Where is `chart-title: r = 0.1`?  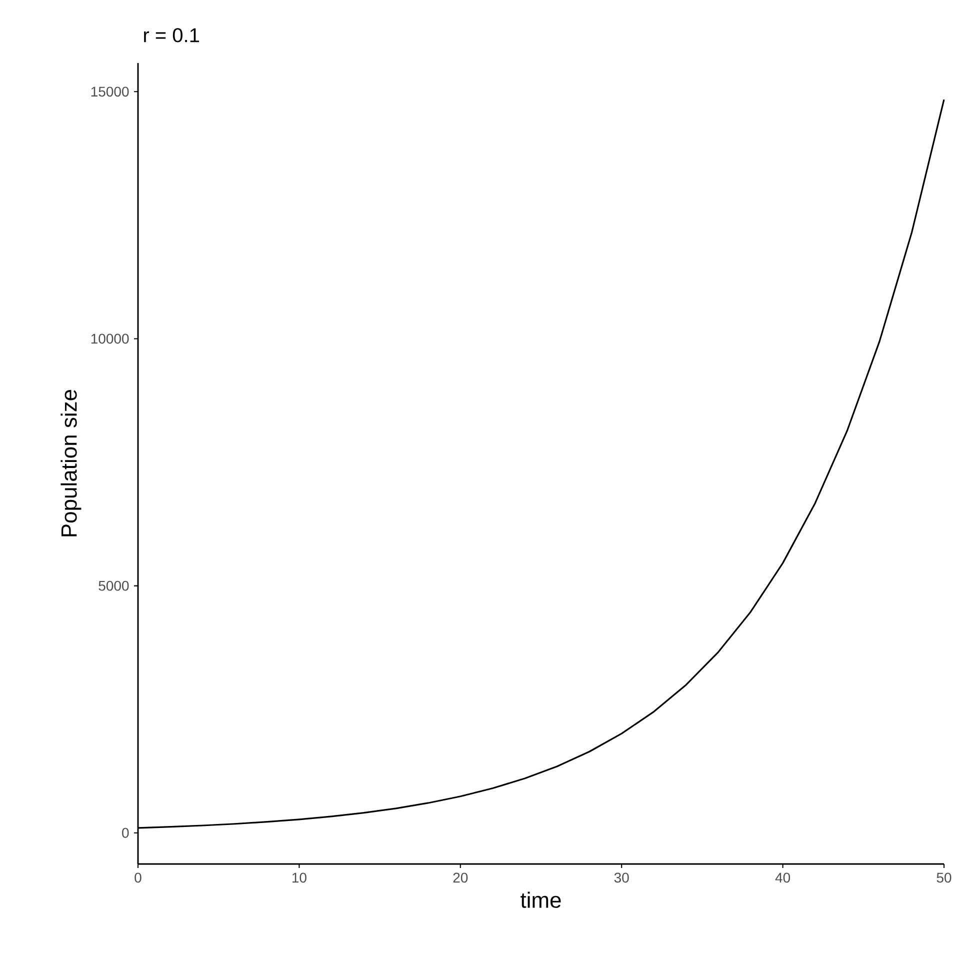
chart-title: r = 0.1 is located at coordinates (171, 35).